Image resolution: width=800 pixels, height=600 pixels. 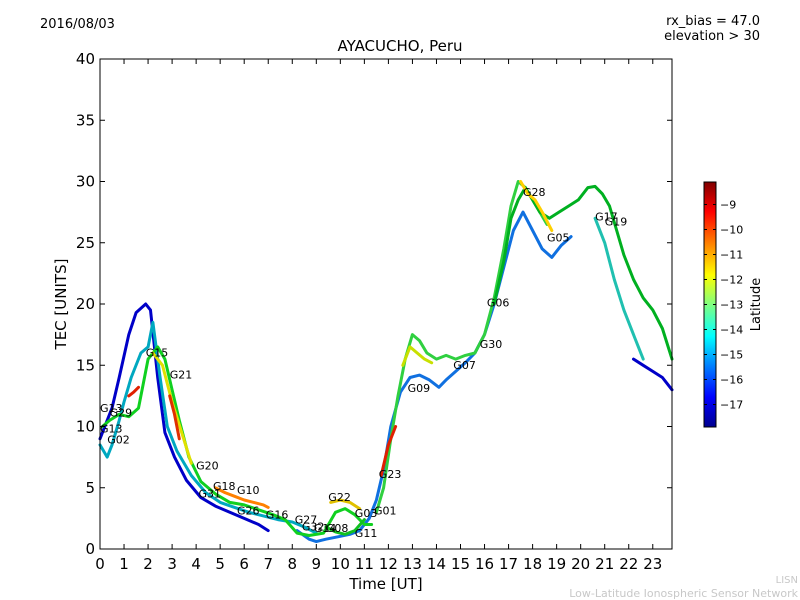 I want to click on x-tick-label: 3, so click(x=172, y=564).